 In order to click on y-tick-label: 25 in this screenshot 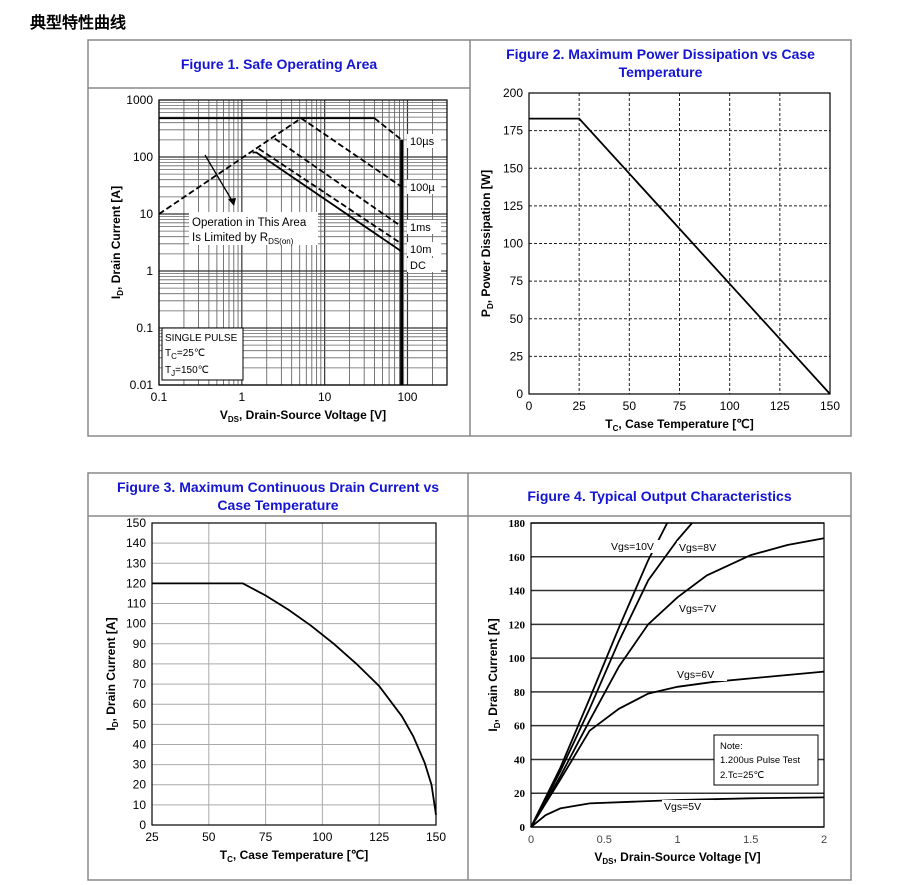, I will do `click(517, 356)`.